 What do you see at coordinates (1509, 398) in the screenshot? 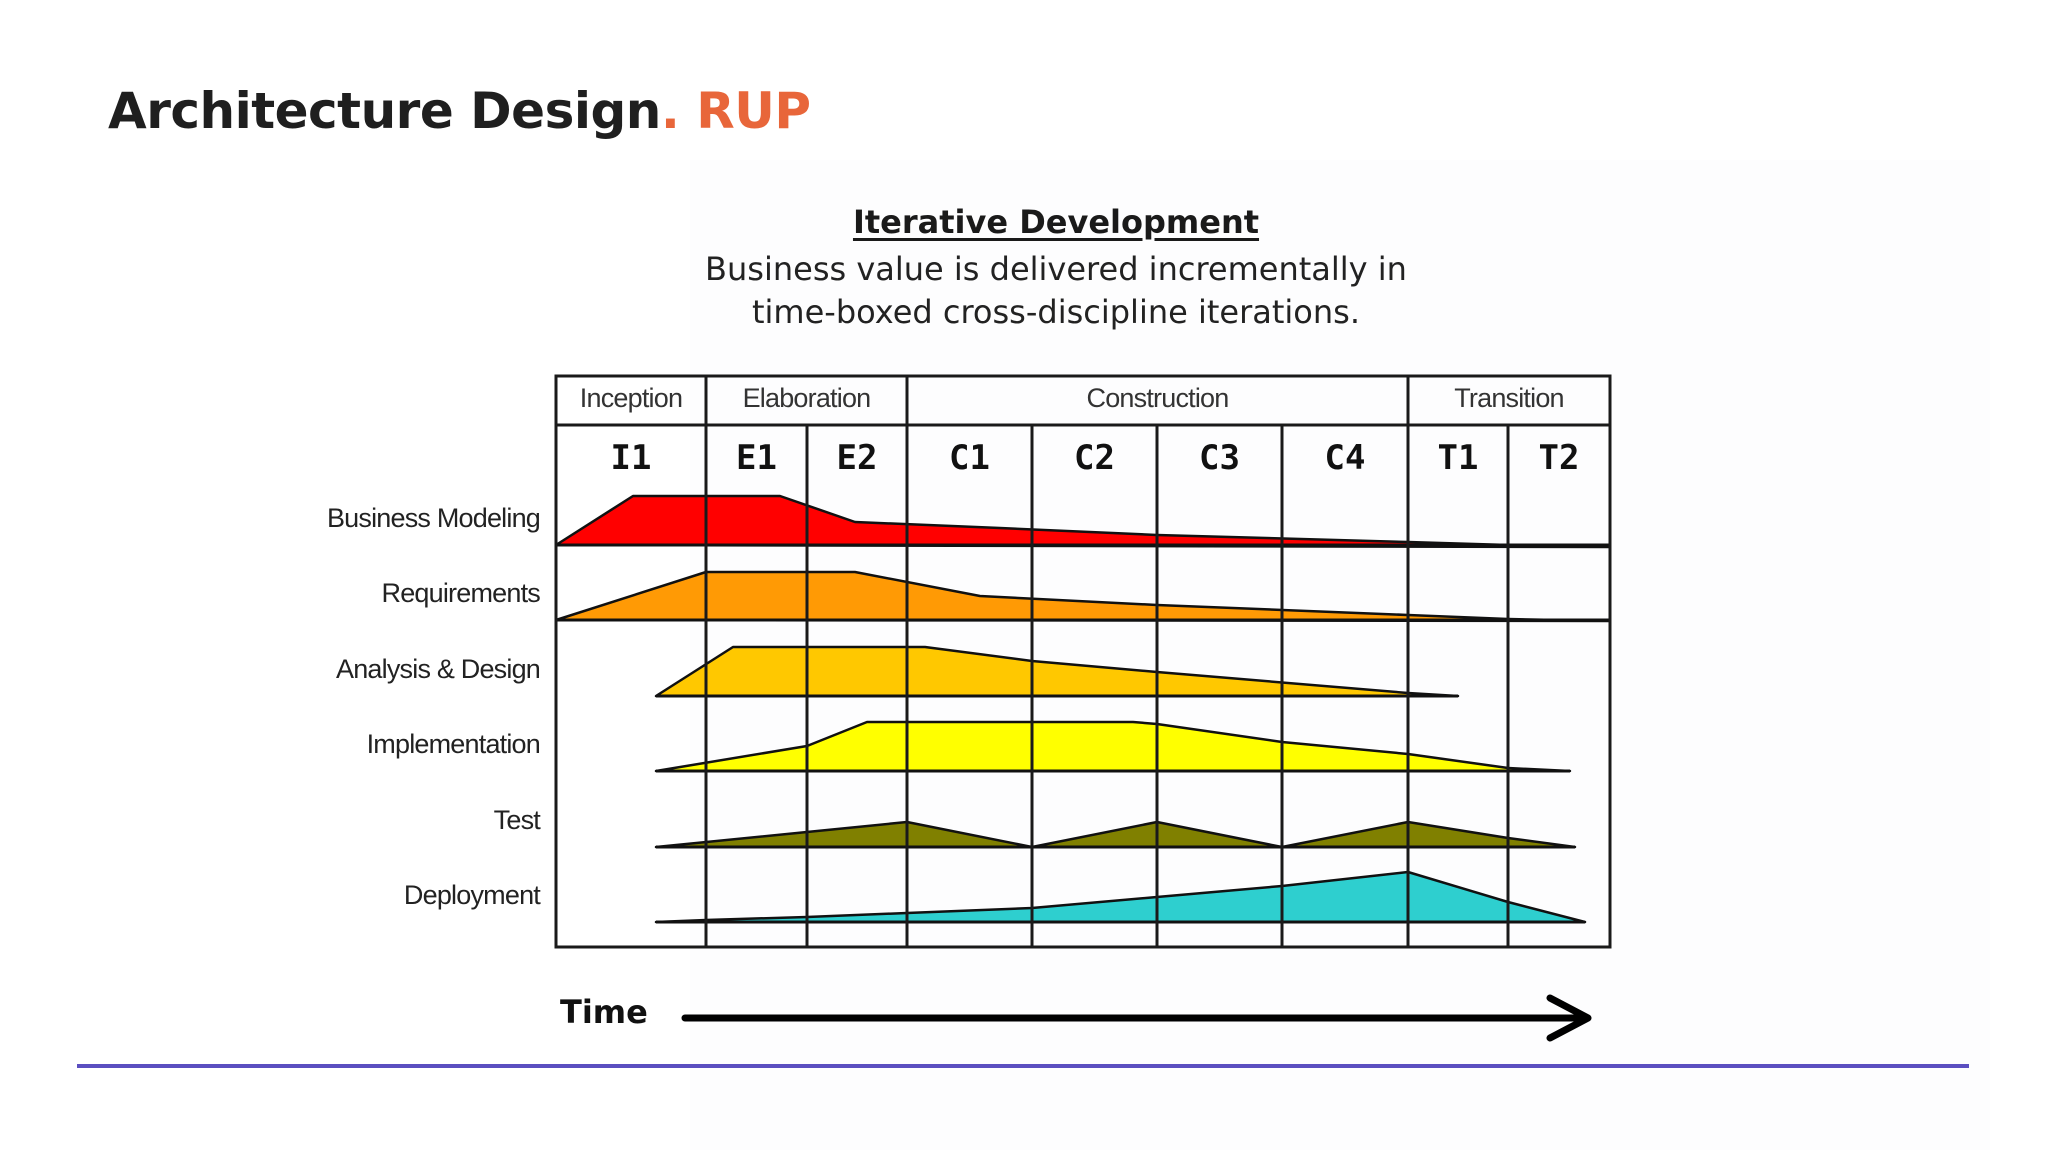
I see `phase-label-transition: Transition` at bounding box center [1509, 398].